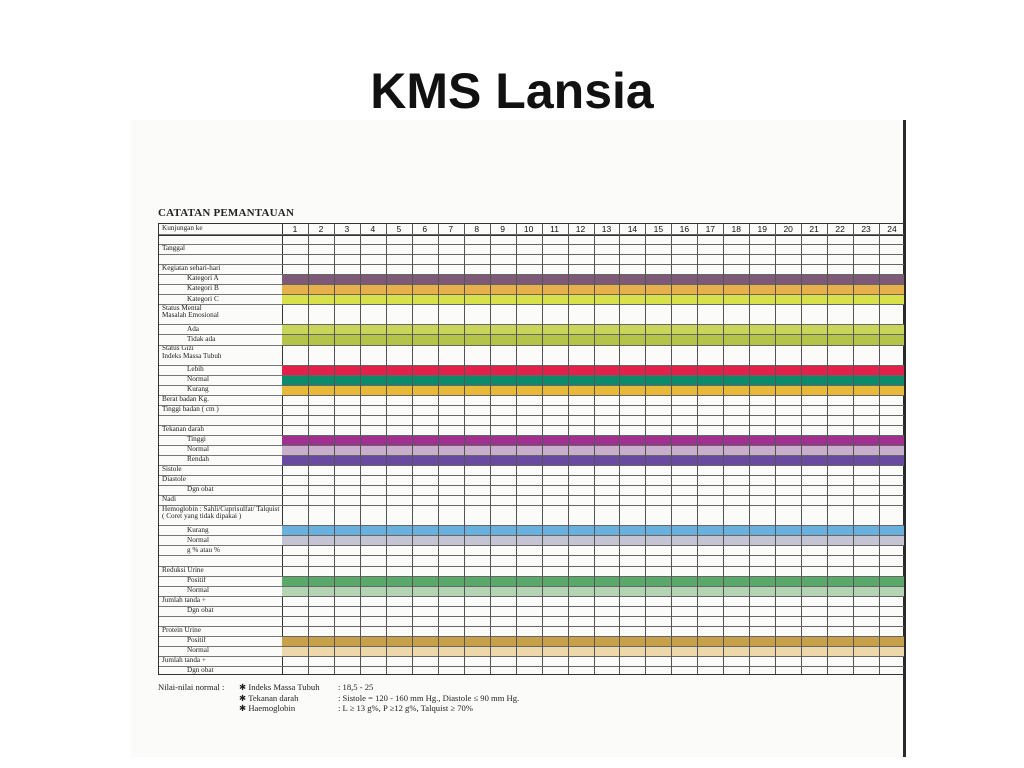  What do you see at coordinates (201, 339) in the screenshot?
I see `row-label: Tidak ada` at bounding box center [201, 339].